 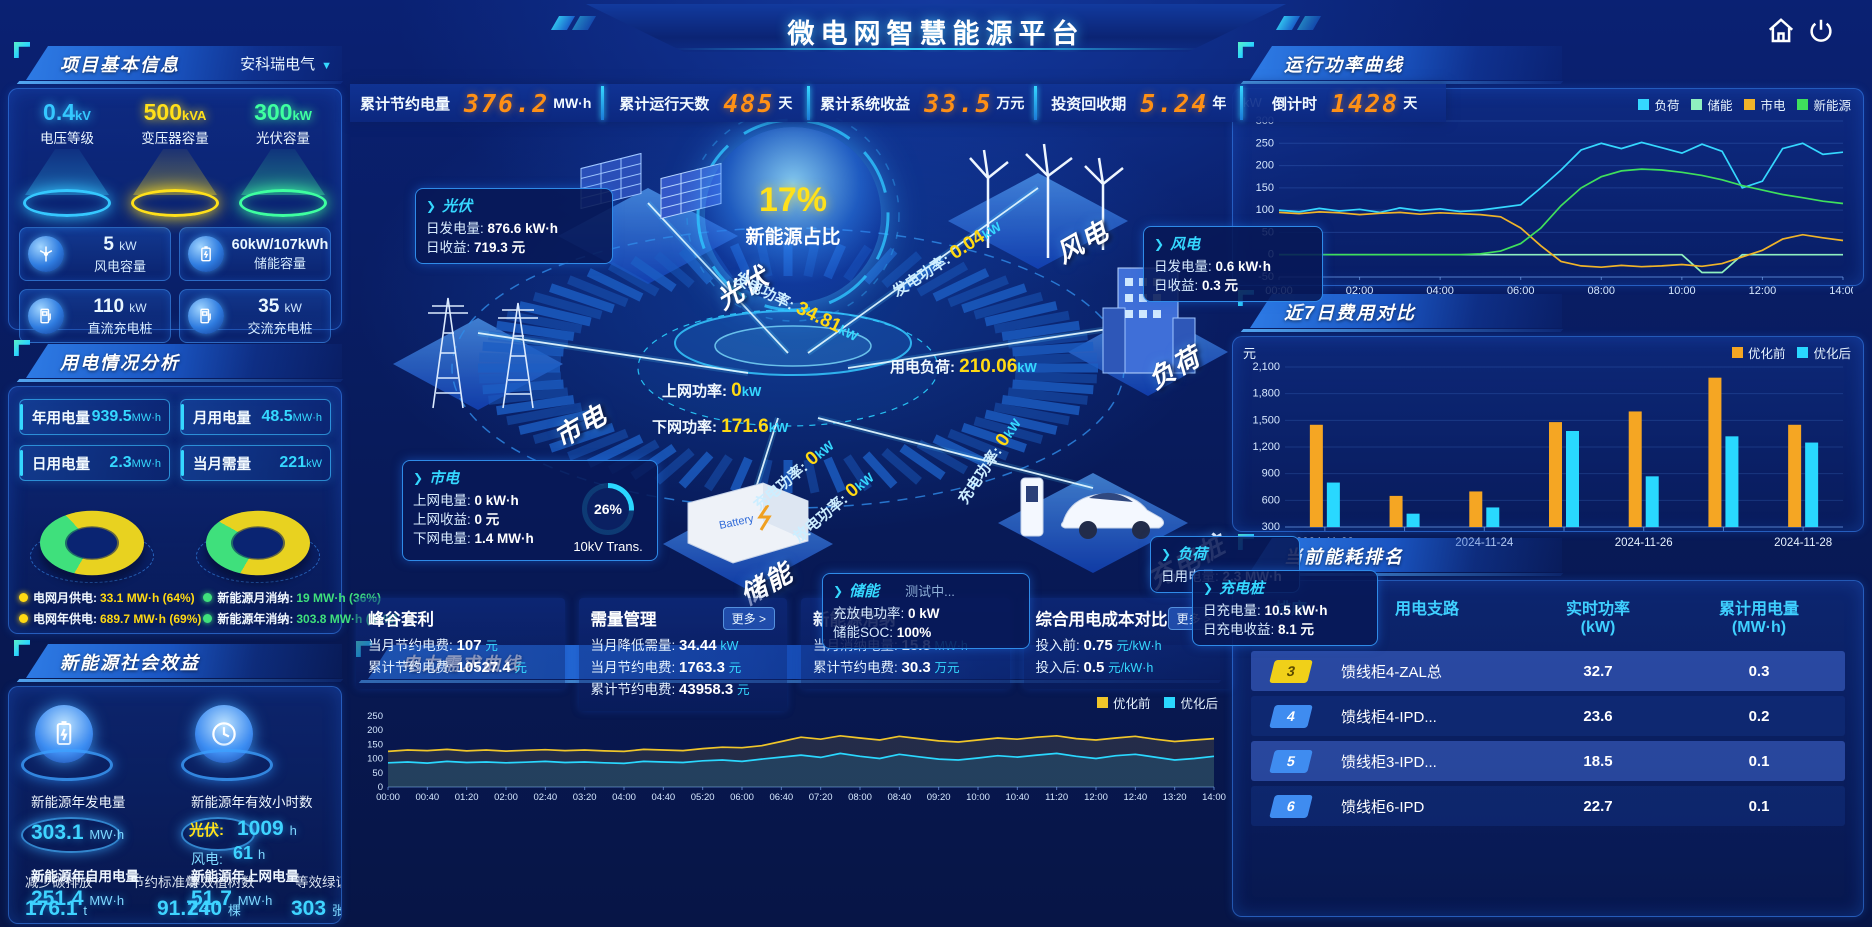 I want to click on usage-label: 当月需量, so click(x=222, y=464).